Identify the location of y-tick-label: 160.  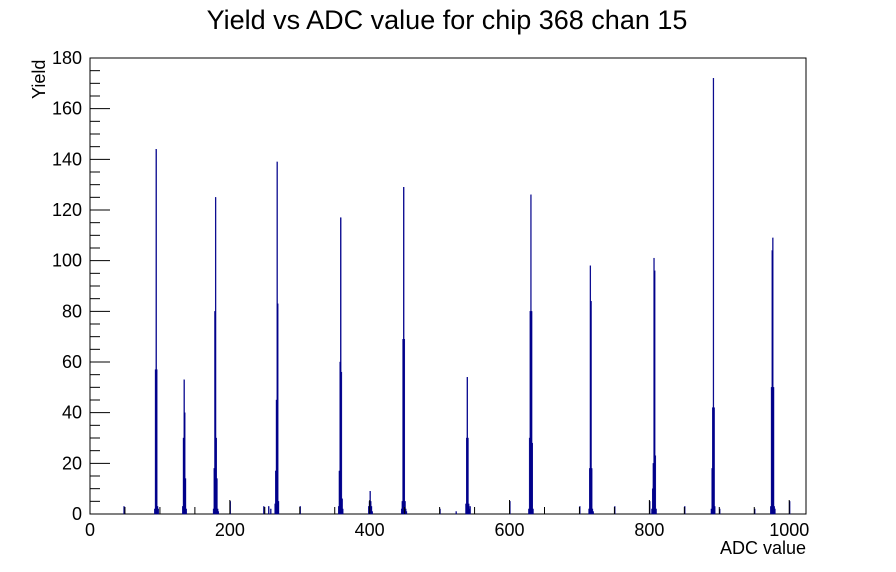
(67, 109).